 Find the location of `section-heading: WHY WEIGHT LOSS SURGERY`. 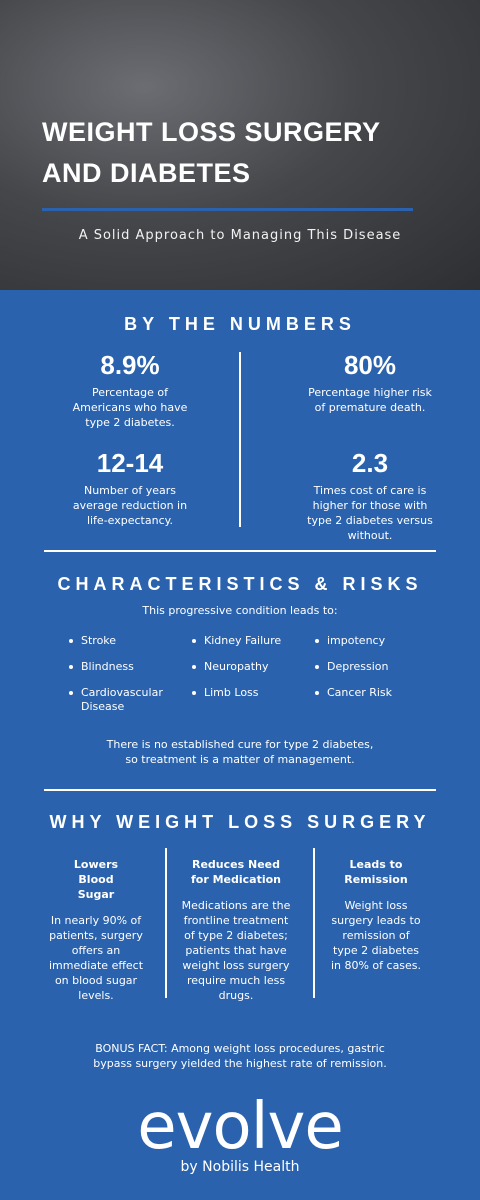

section-heading: WHY WEIGHT LOSS SURGERY is located at coordinates (240, 822).